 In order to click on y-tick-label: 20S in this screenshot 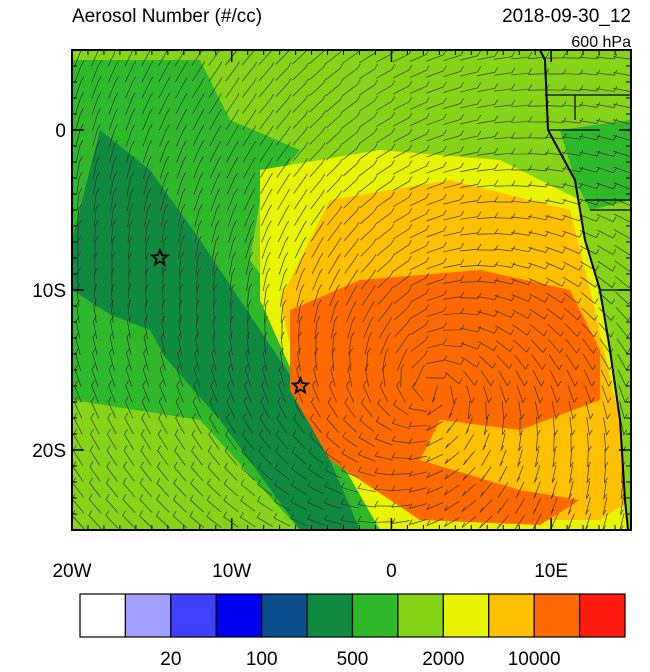, I will do `click(49, 451)`.